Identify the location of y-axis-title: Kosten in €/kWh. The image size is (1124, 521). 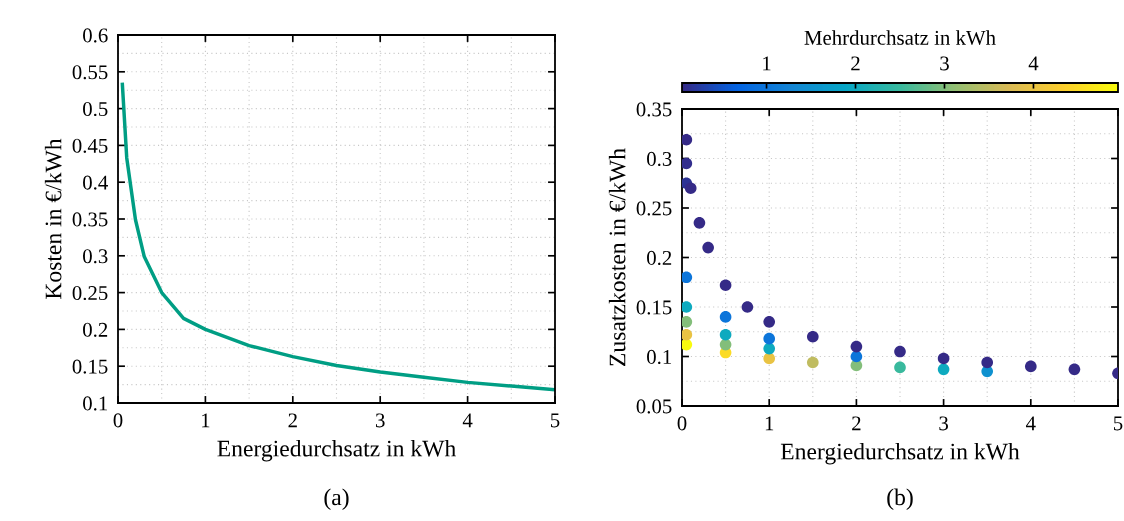
(53, 218).